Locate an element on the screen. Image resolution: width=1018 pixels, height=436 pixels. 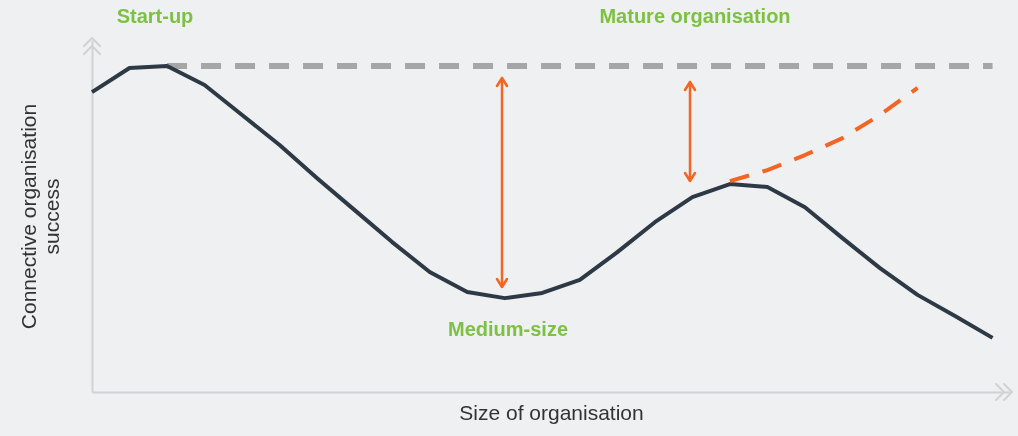
y-axis-title: Connective organisation success is located at coordinates (39, 216).